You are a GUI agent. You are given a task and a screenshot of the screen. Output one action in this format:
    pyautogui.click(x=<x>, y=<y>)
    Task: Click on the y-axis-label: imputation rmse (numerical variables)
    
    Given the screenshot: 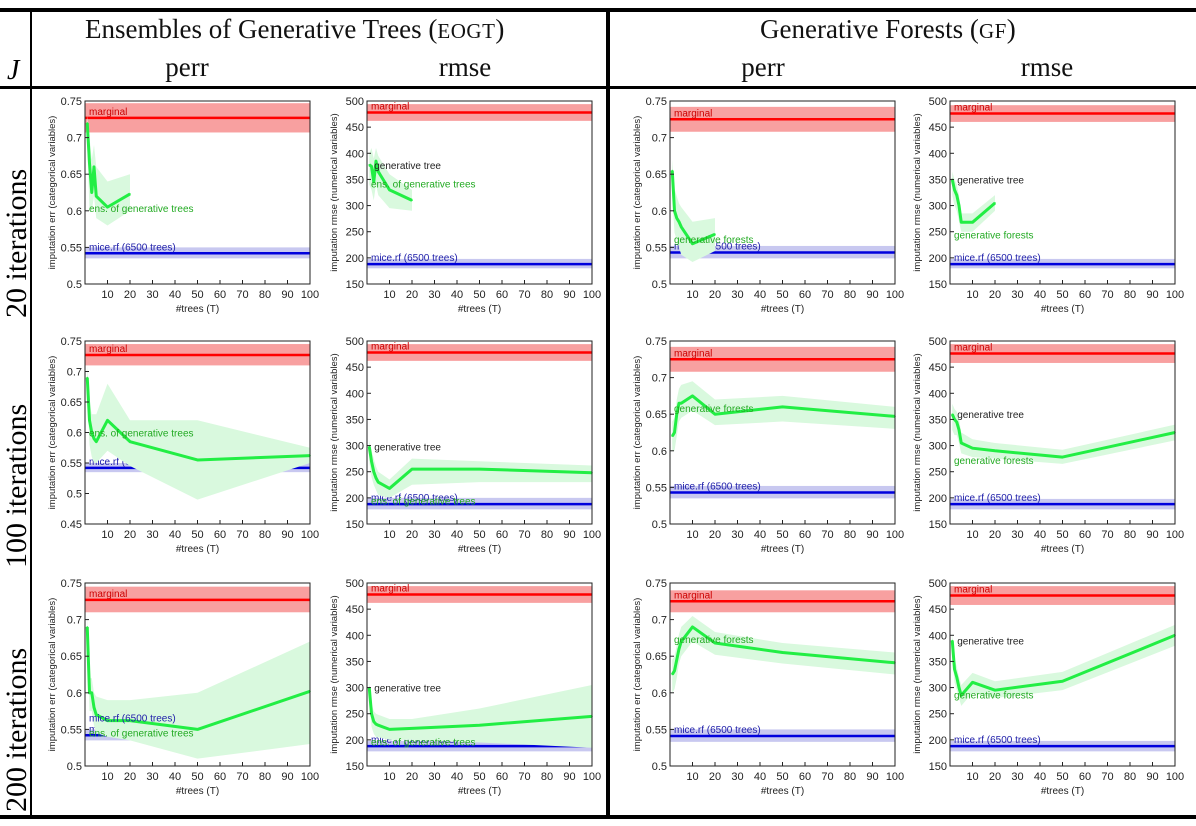 What is the action you would take?
    pyautogui.click(x=917, y=674)
    